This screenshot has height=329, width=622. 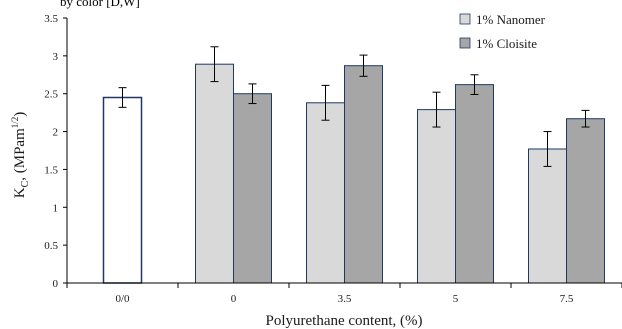 What do you see at coordinates (20, 155) in the screenshot?
I see `y-axis-title: KC, (MPam1/2)` at bounding box center [20, 155].